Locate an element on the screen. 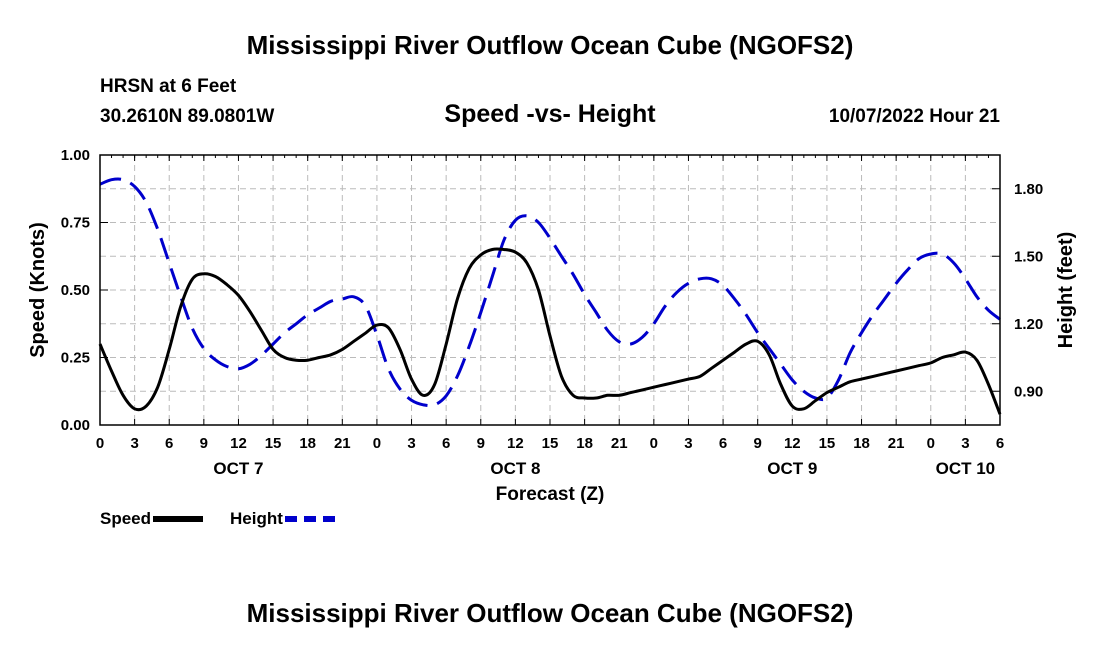  y-axis-title: Speed (Knots) is located at coordinates (38, 290).